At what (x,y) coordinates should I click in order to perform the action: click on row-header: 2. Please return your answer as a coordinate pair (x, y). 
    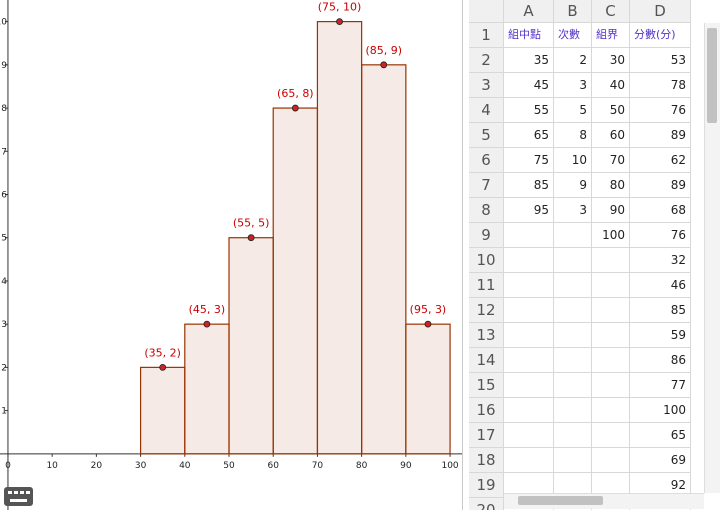
    Looking at the image, I should click on (486, 60).